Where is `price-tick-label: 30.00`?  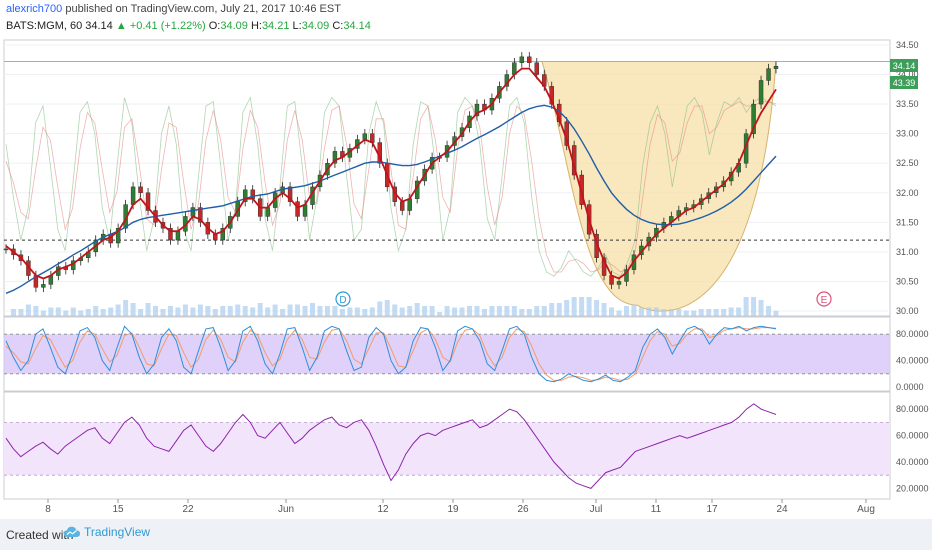 price-tick-label: 30.00 is located at coordinates (907, 311).